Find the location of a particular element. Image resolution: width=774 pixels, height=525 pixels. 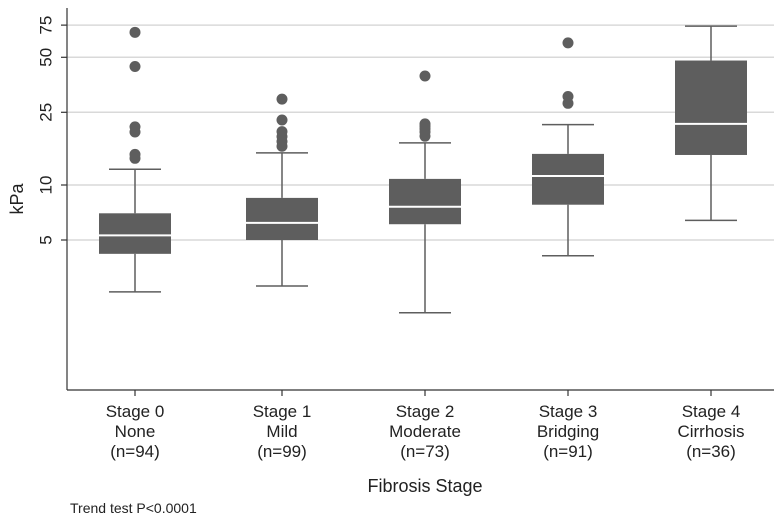

y-tick-label-25: 25 is located at coordinates (45, 112).